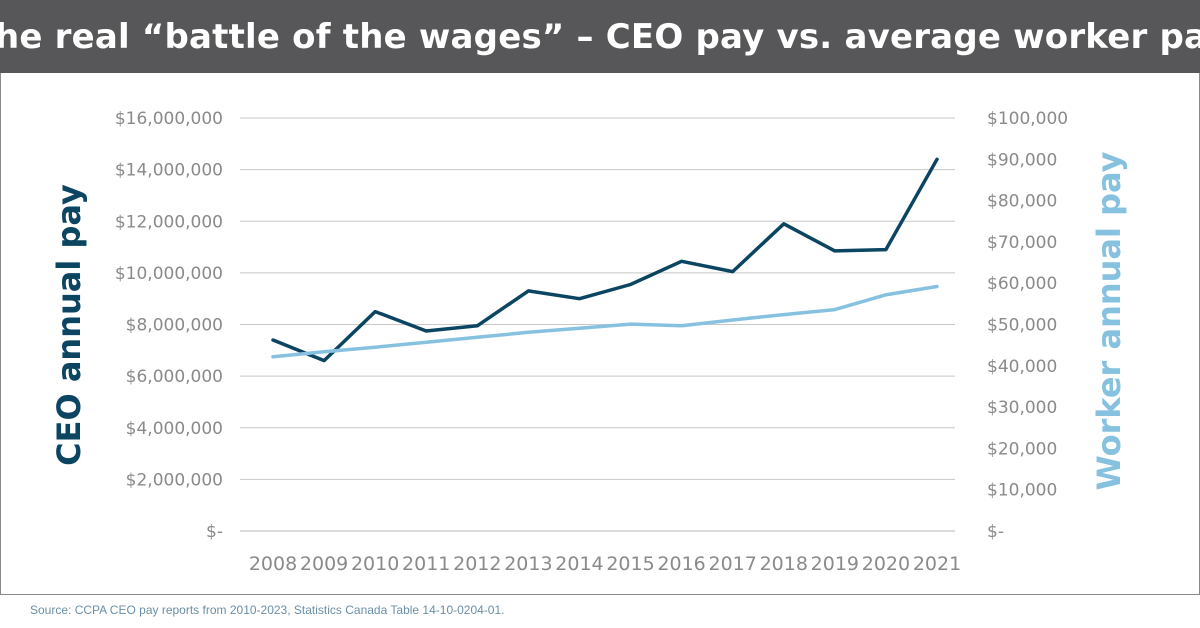 The image size is (1200, 628). I want to click on left-tick-label: $-, so click(214, 532).